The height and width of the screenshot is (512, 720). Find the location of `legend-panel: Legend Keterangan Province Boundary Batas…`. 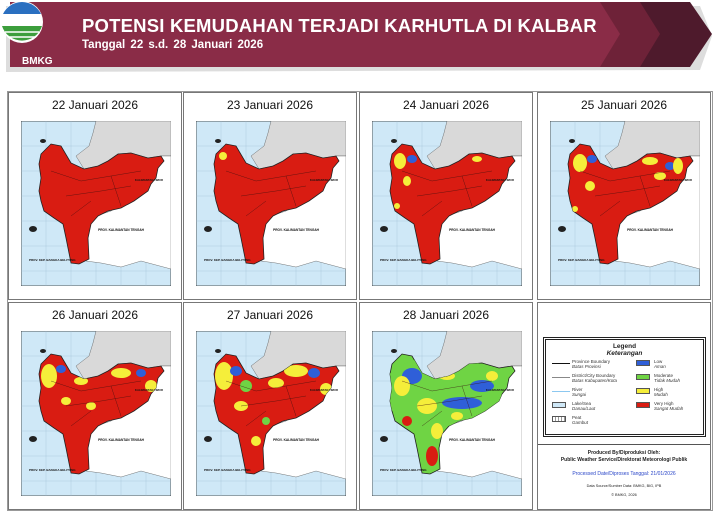

legend-panel: Legend Keterangan Province Boundary Batas… is located at coordinates (624, 406).